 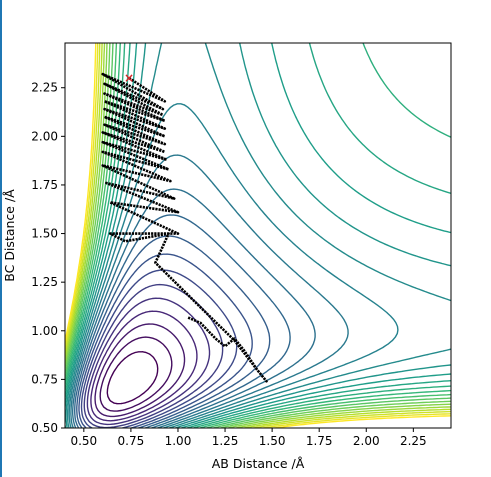 What do you see at coordinates (319, 441) in the screenshot?
I see `x-tick-label: 1.75` at bounding box center [319, 441].